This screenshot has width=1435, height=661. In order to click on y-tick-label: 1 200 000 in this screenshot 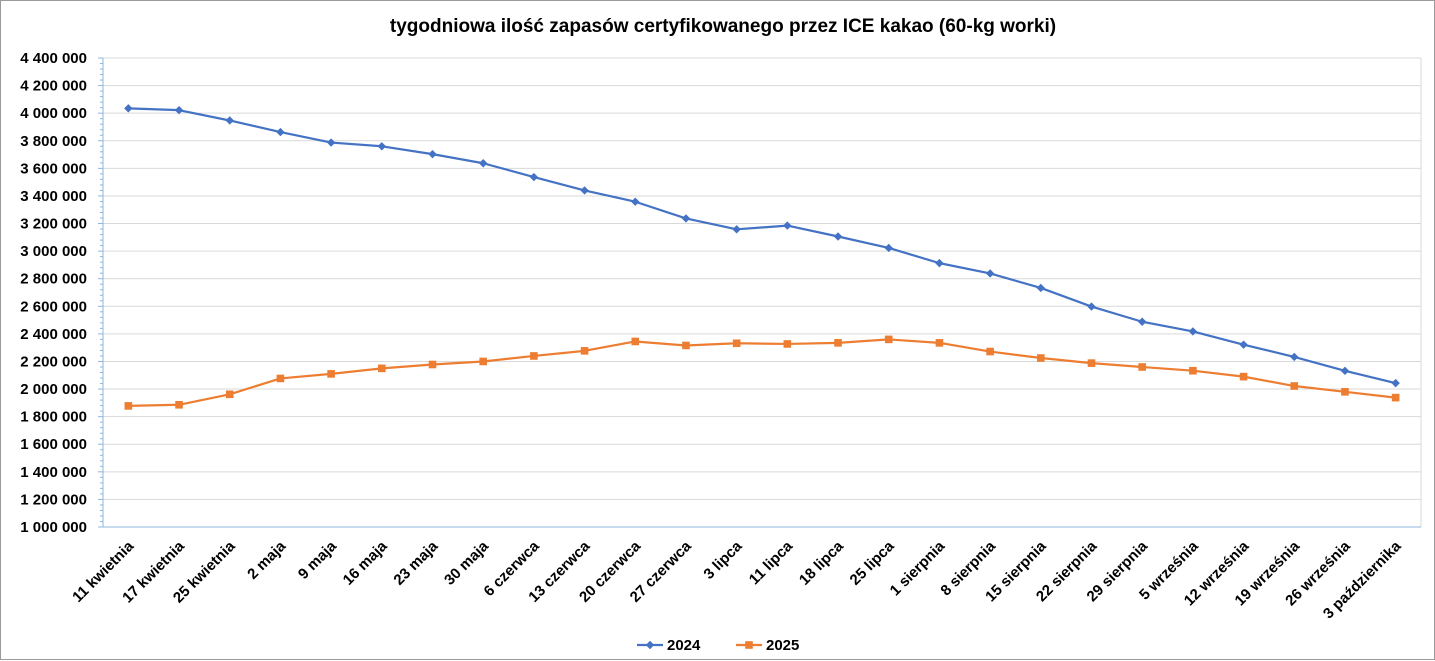, I will do `click(53, 499)`.